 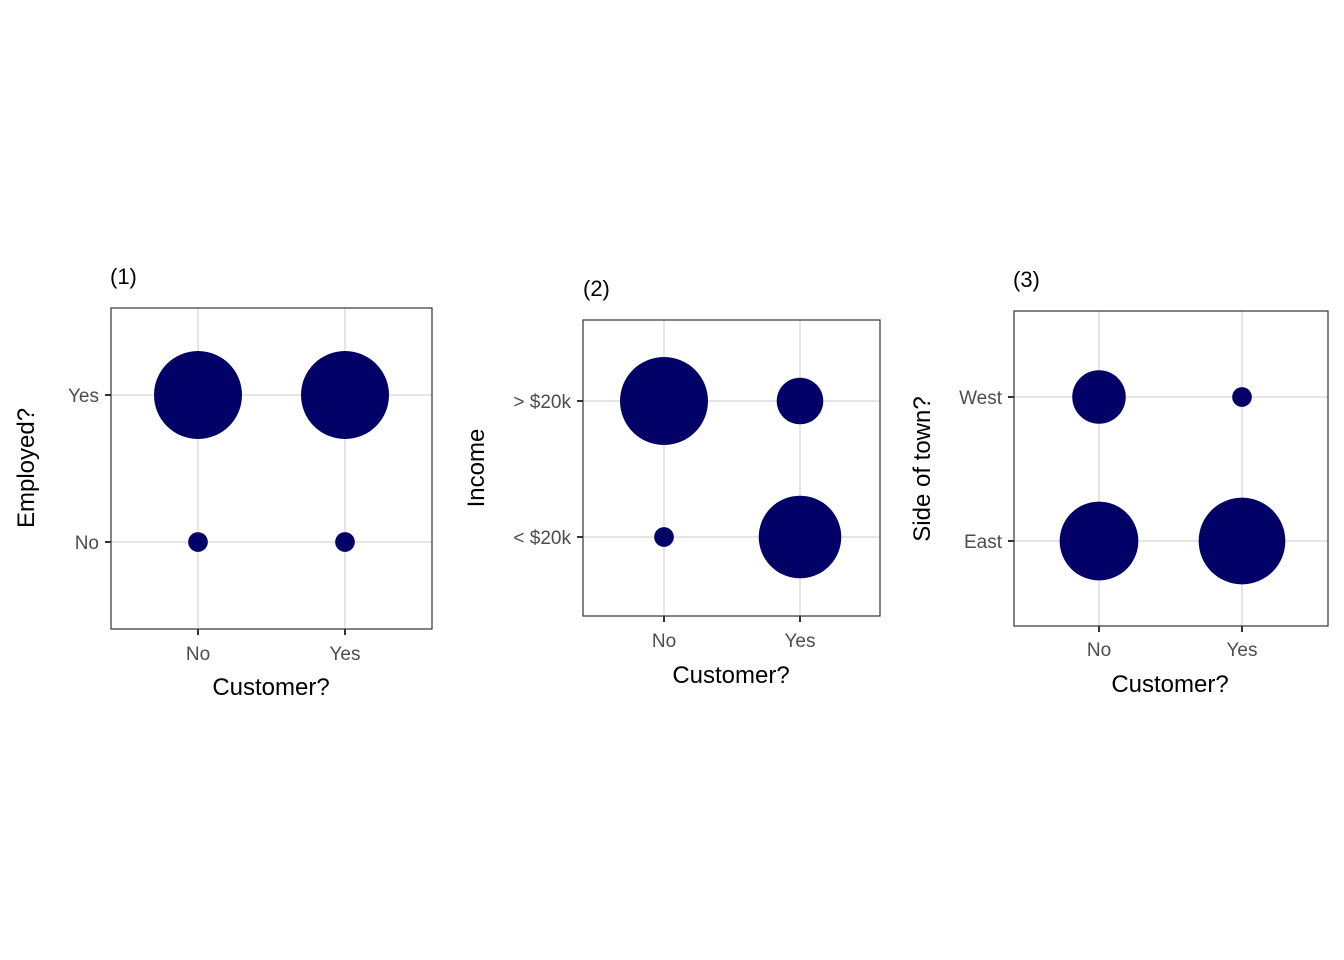 I want to click on y-axis-title: Employed?, so click(x=26, y=468).